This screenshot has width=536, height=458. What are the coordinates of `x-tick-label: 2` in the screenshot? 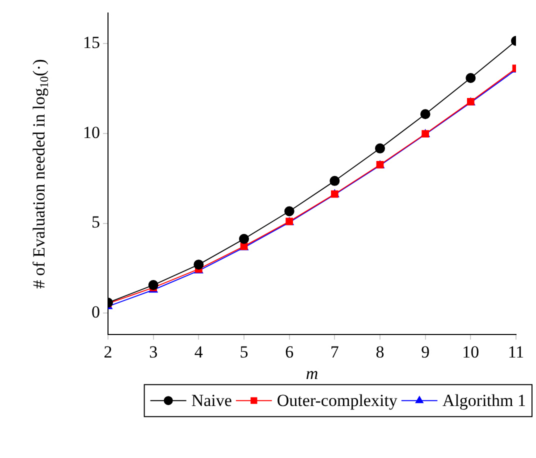 It's located at (108, 352).